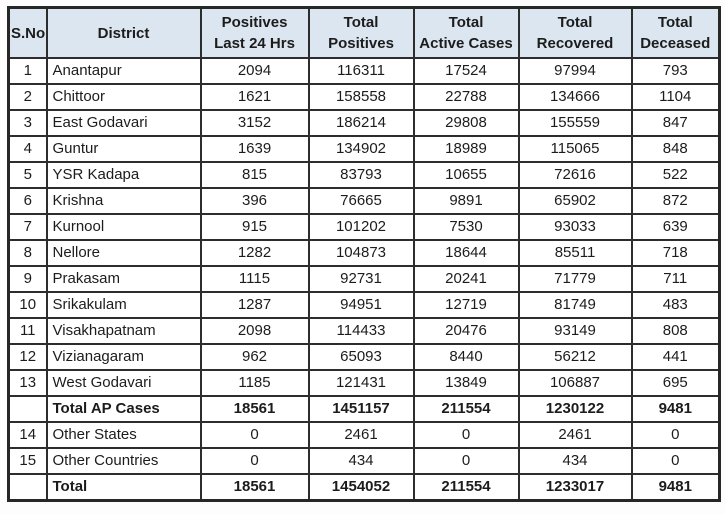 This screenshot has width=725, height=514. Describe the element at coordinates (361, 461) in the screenshot. I see `cell-total-positives: 434` at that location.